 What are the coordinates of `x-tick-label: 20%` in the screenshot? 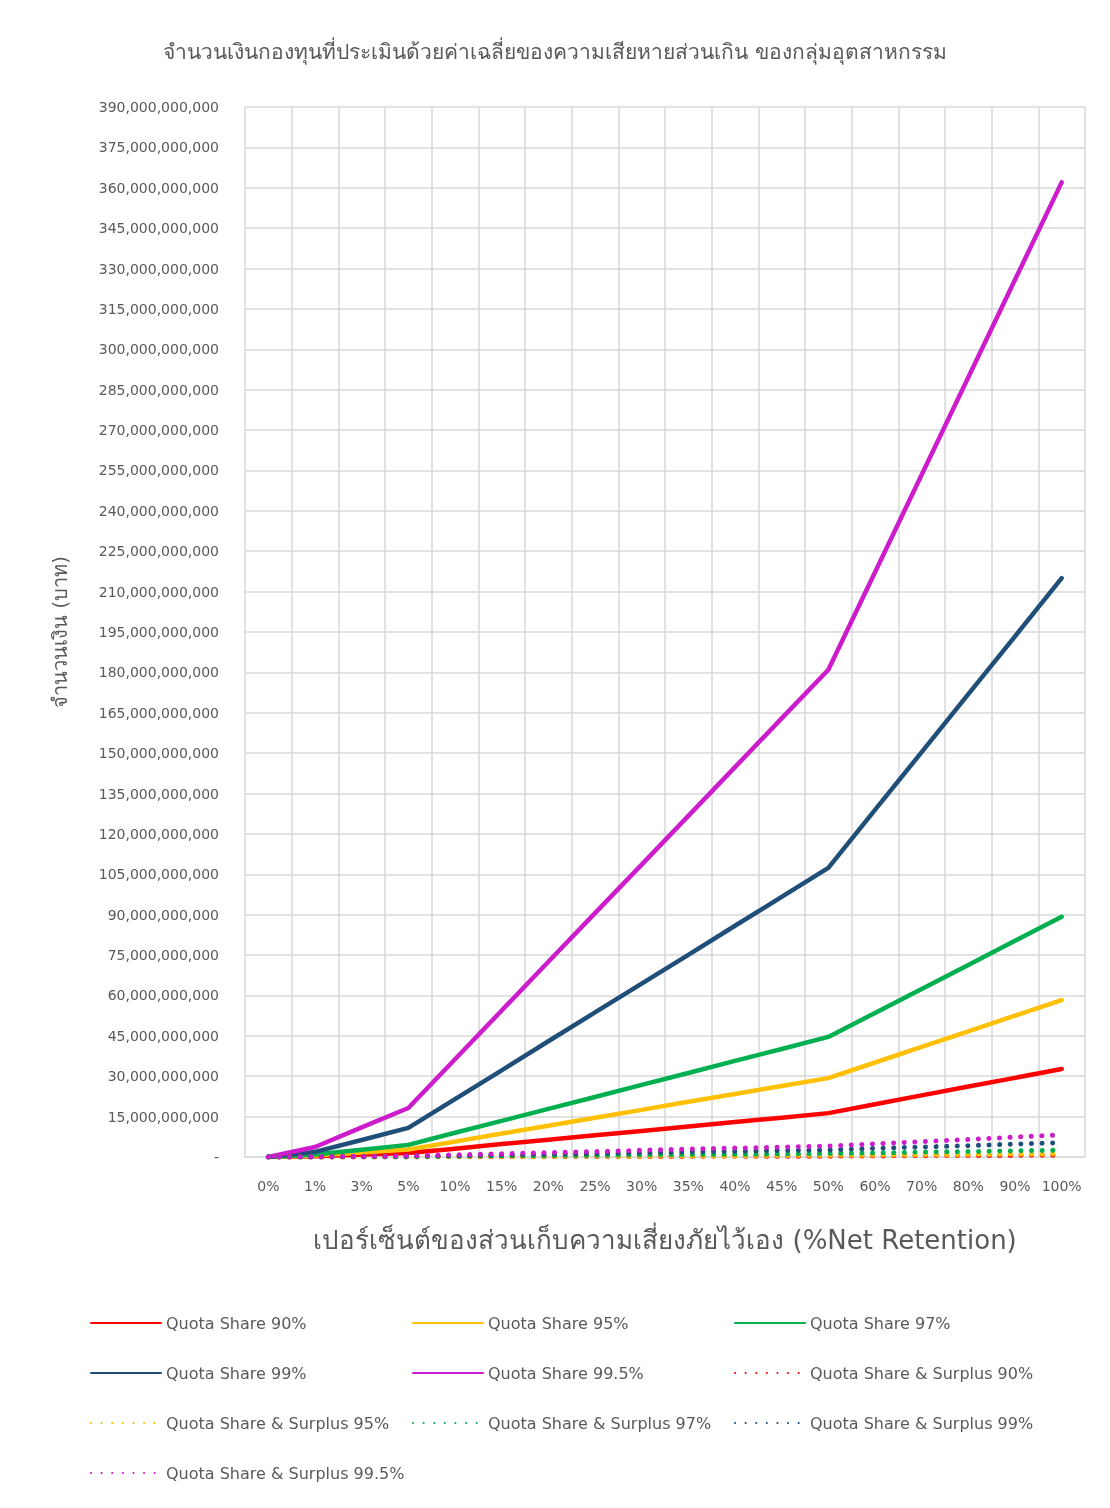 It's located at (548, 1186).